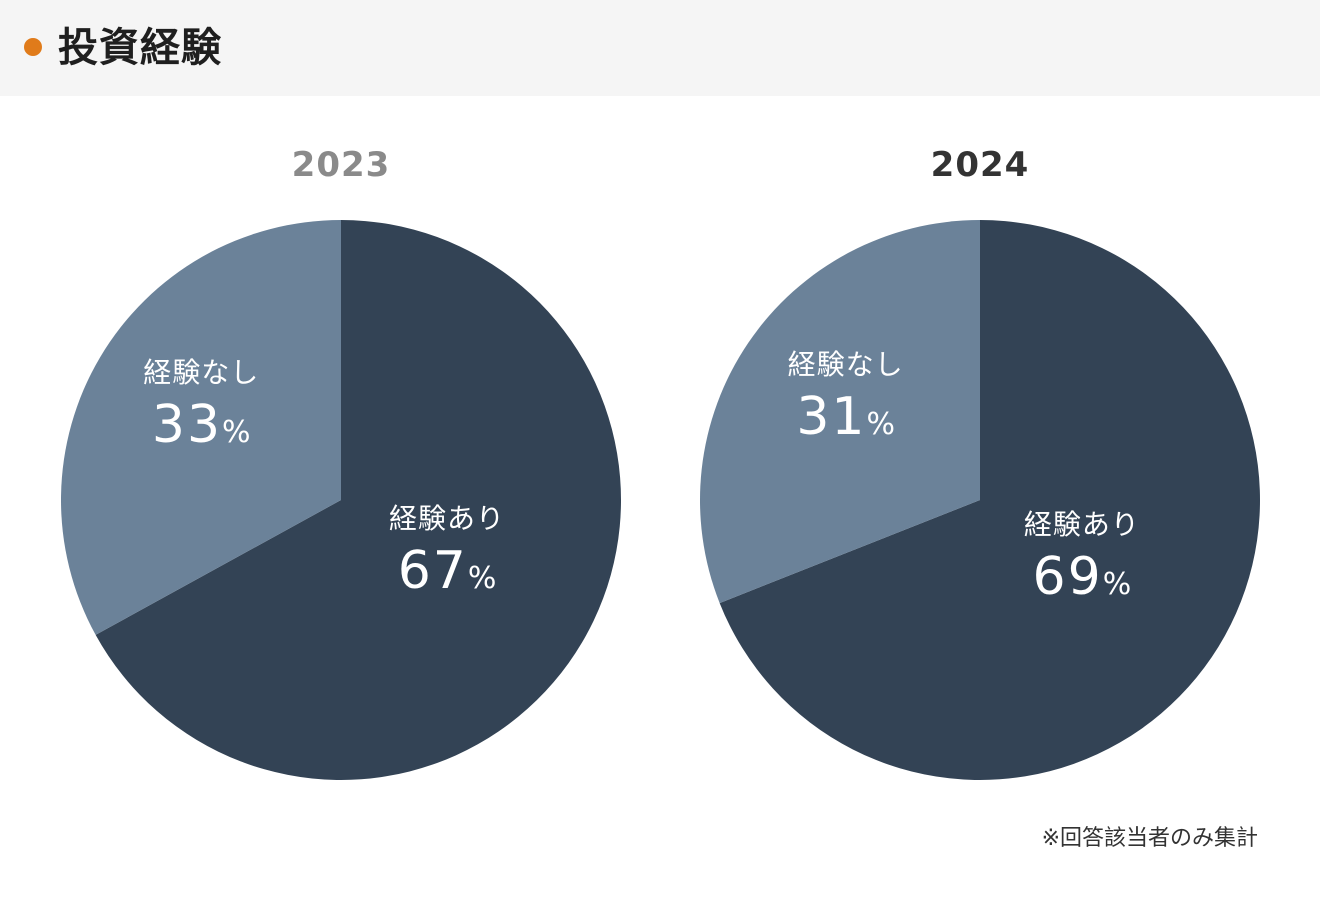  I want to click on slice-value: 33%, so click(201, 431).